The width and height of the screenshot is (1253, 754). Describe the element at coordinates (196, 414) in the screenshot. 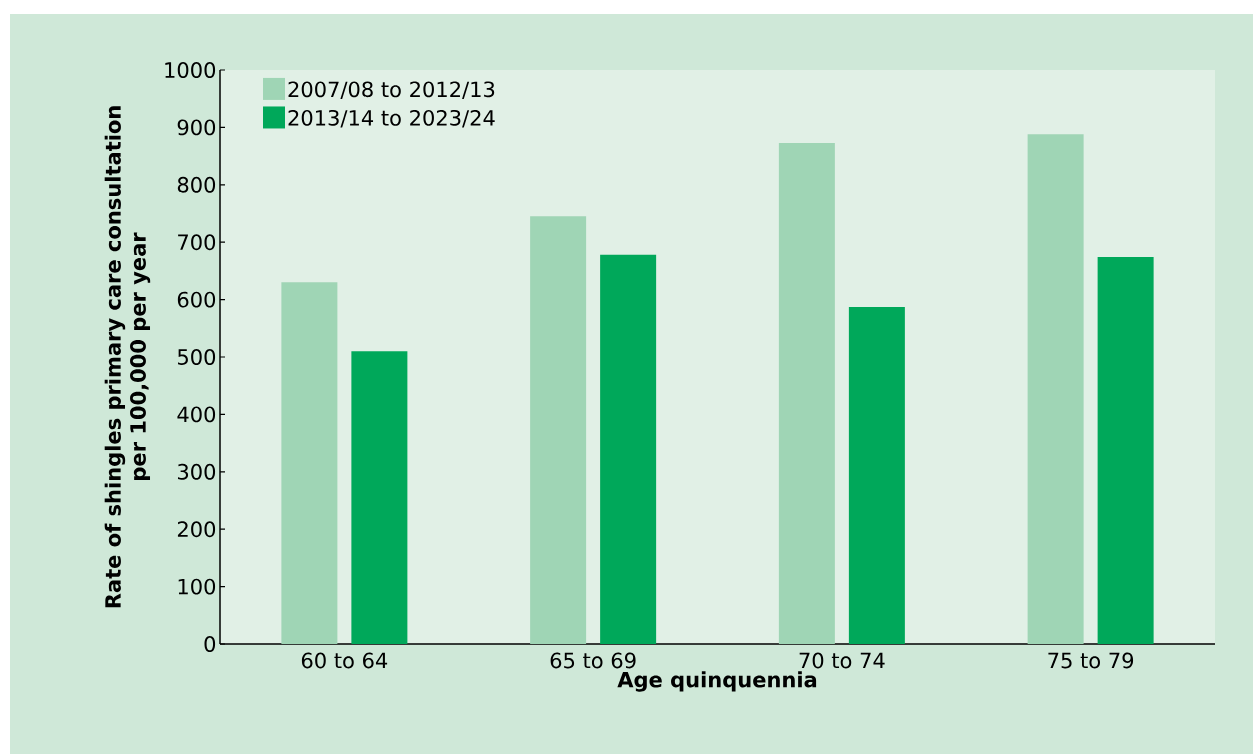

I see `y-tick-label: 400` at that location.